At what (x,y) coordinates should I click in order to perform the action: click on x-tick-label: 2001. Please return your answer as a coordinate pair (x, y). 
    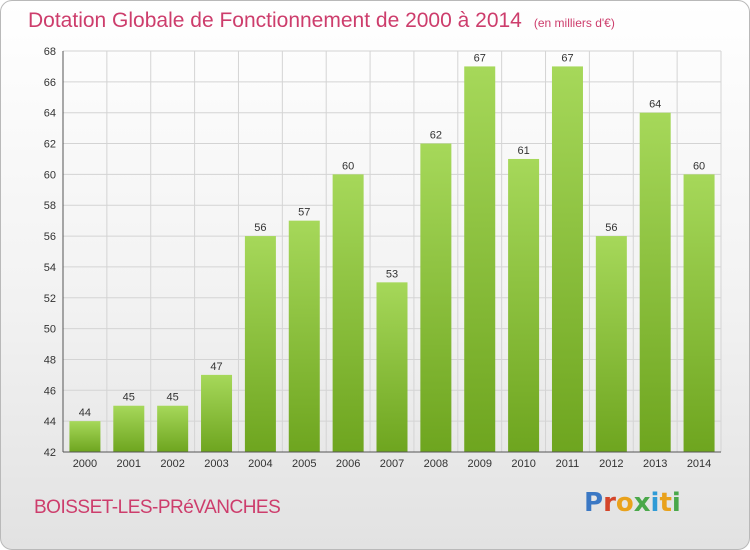
    Looking at the image, I should click on (129, 464).